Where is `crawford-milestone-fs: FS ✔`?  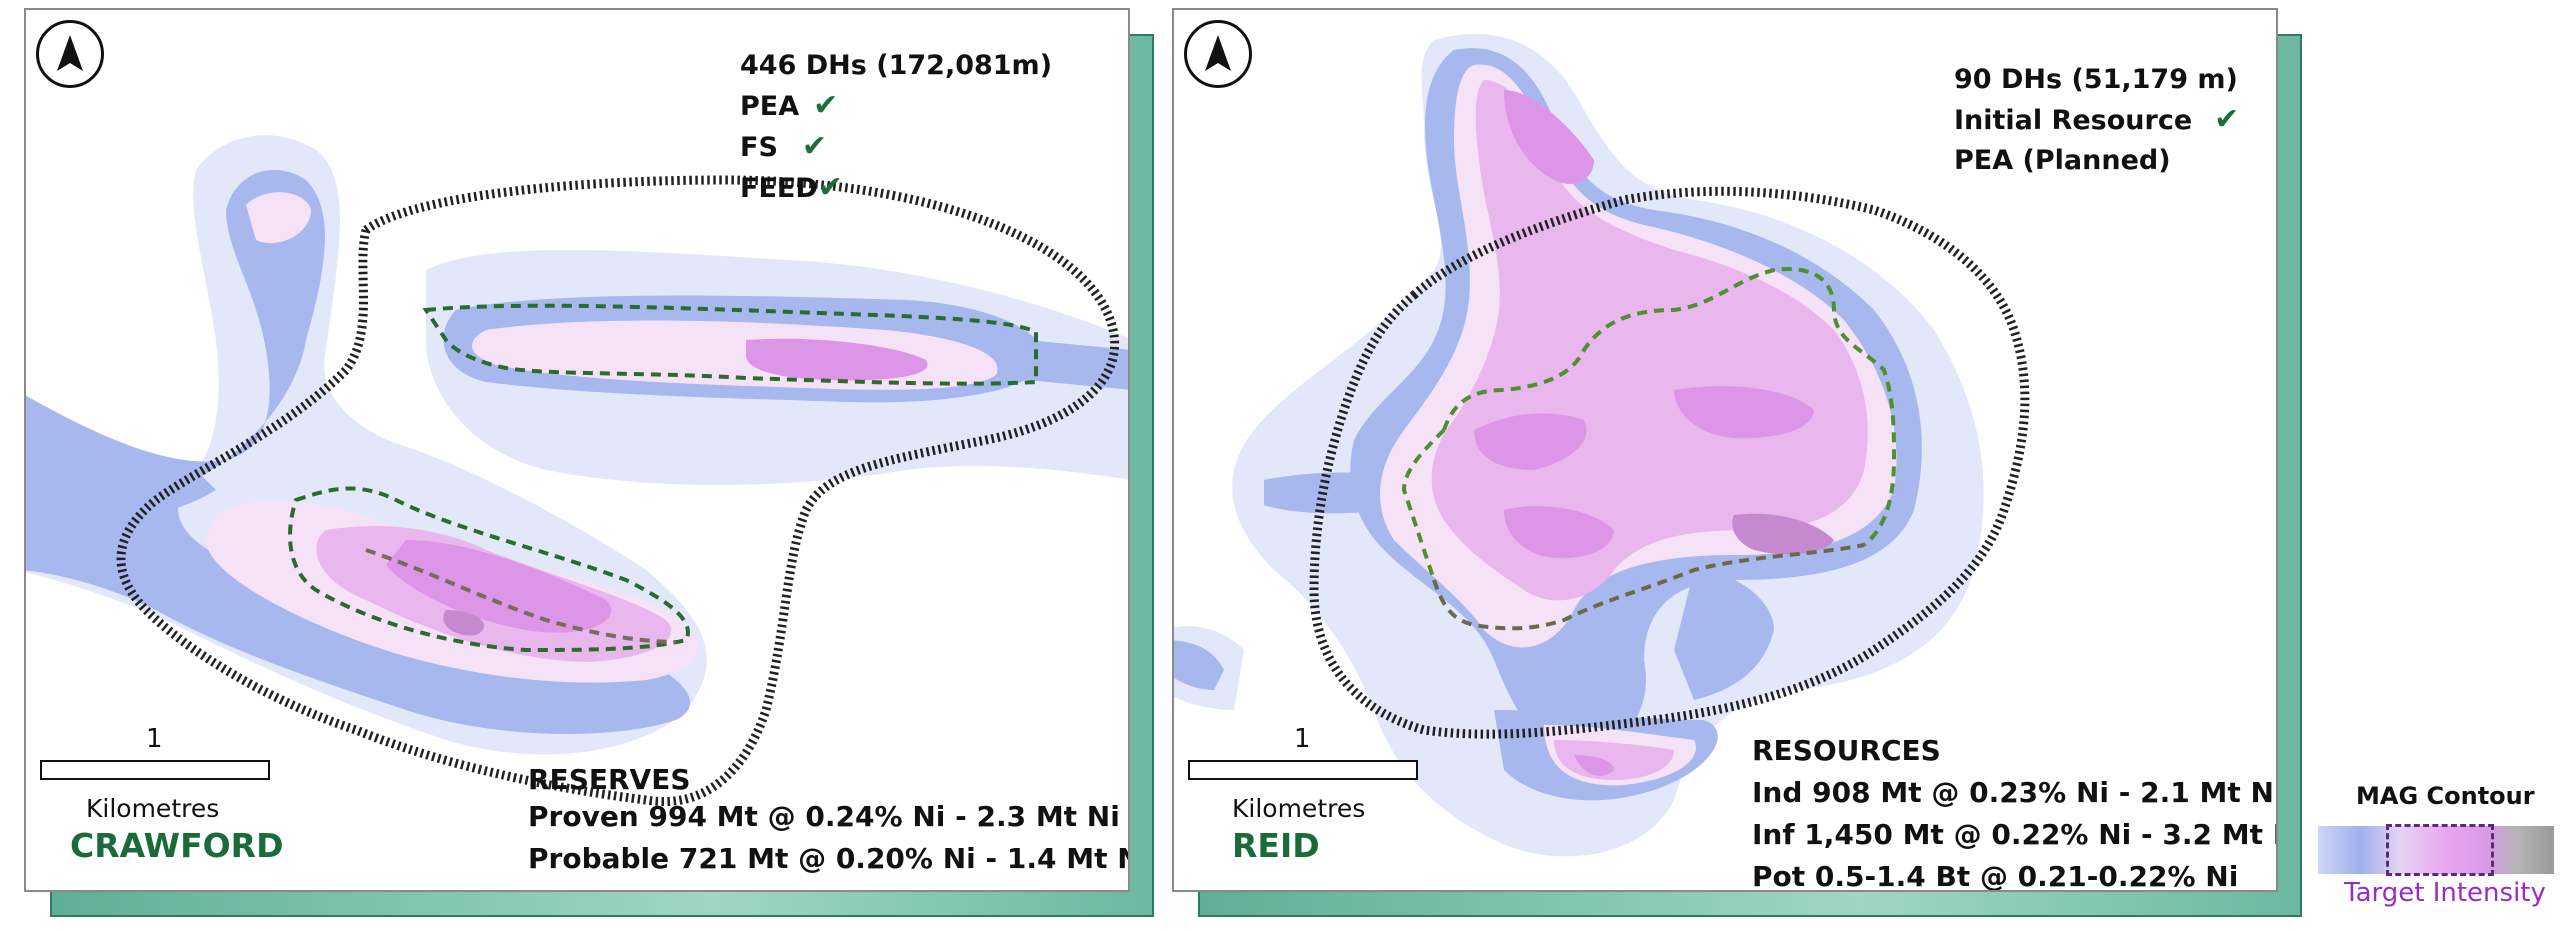 crawford-milestone-fs: FS ✔ is located at coordinates (784, 146).